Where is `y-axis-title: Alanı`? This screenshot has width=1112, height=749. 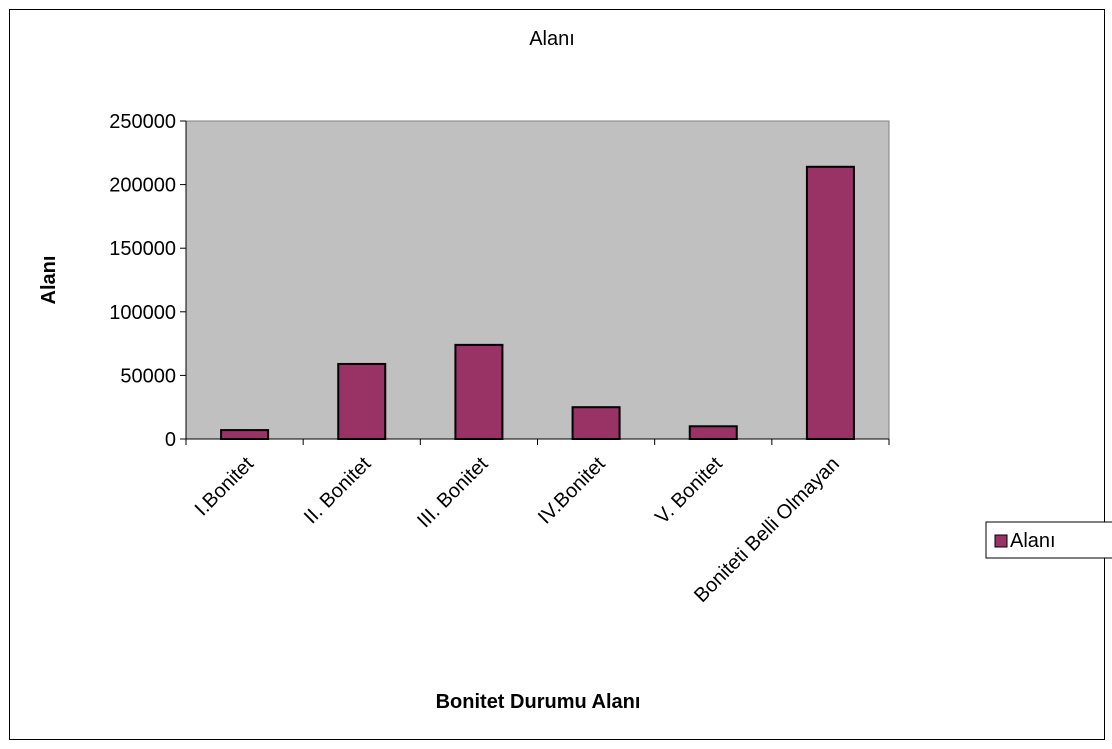
y-axis-title: Alanı is located at coordinates (49, 280).